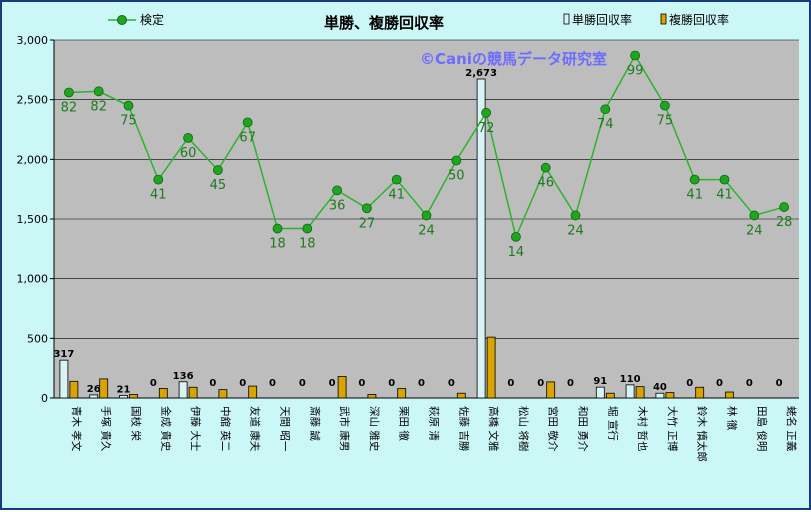 The width and height of the screenshot is (811, 512). I want to click on bar-label-tansho: 136, so click(183, 376).